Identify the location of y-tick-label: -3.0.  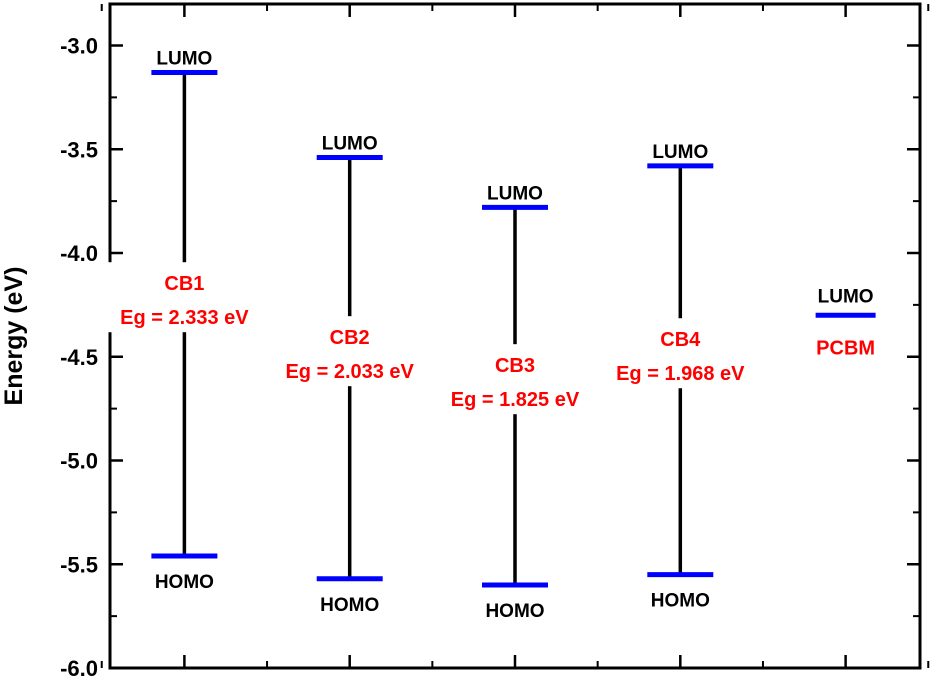
(79, 46).